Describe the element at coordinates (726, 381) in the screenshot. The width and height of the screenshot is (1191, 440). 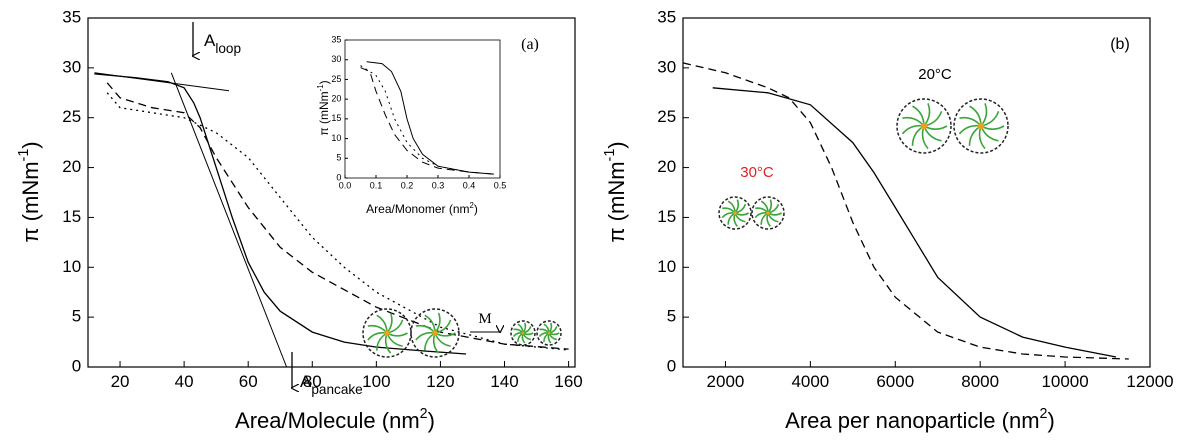
I see `x-tick-label: 2000` at that location.